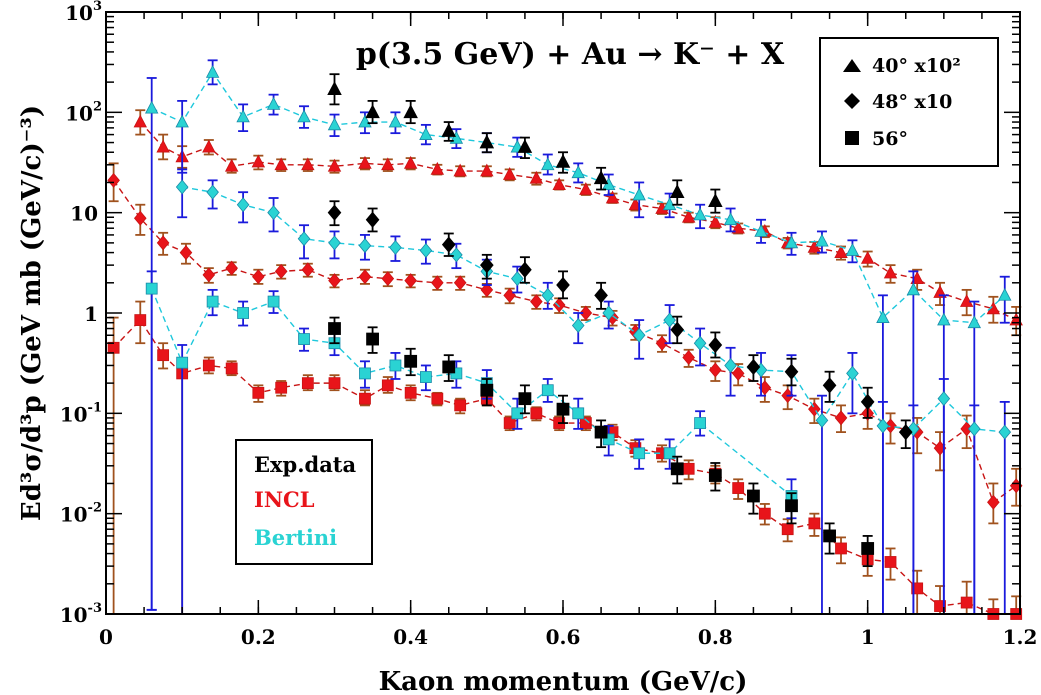  I want to click on chart-title: p(3.5 GeV) + Au → K⁻ + X, so click(570, 54).